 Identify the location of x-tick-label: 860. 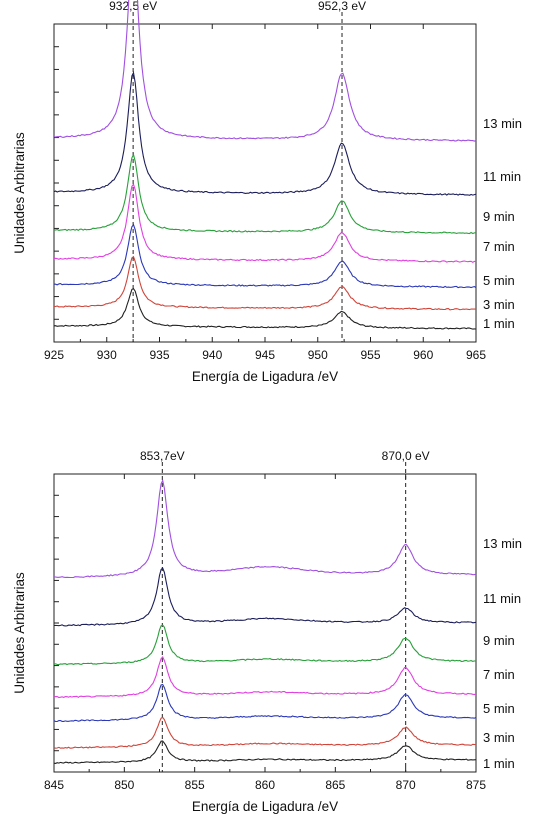
(265, 785).